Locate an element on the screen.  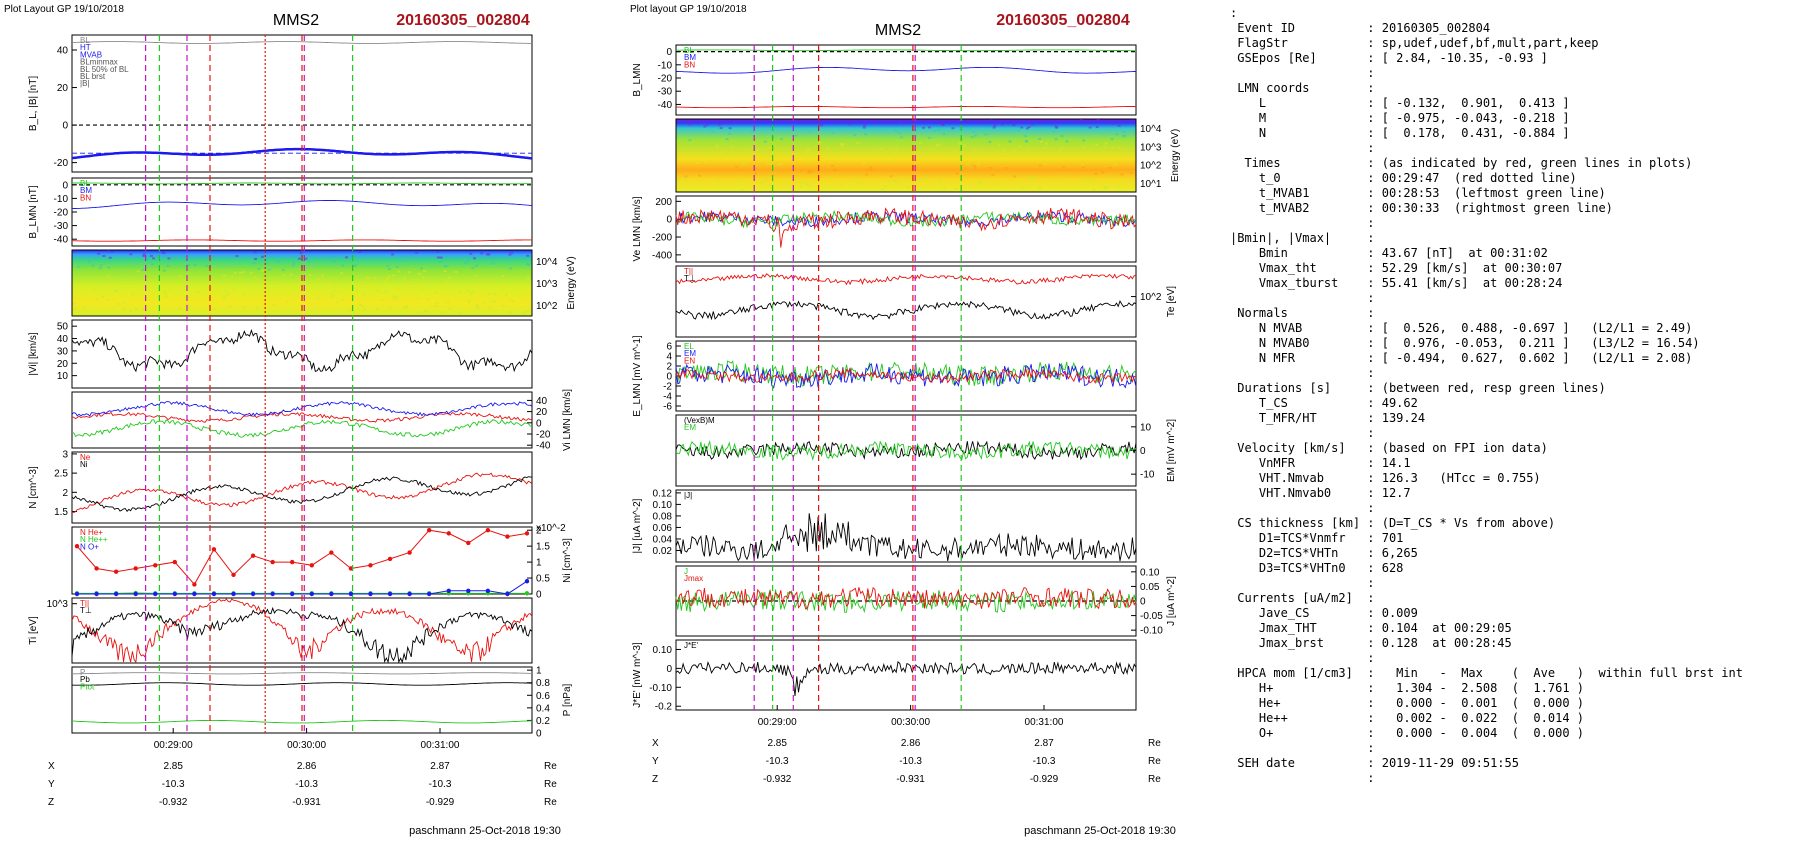
y-tick-label: 20 is located at coordinates (63, 88).